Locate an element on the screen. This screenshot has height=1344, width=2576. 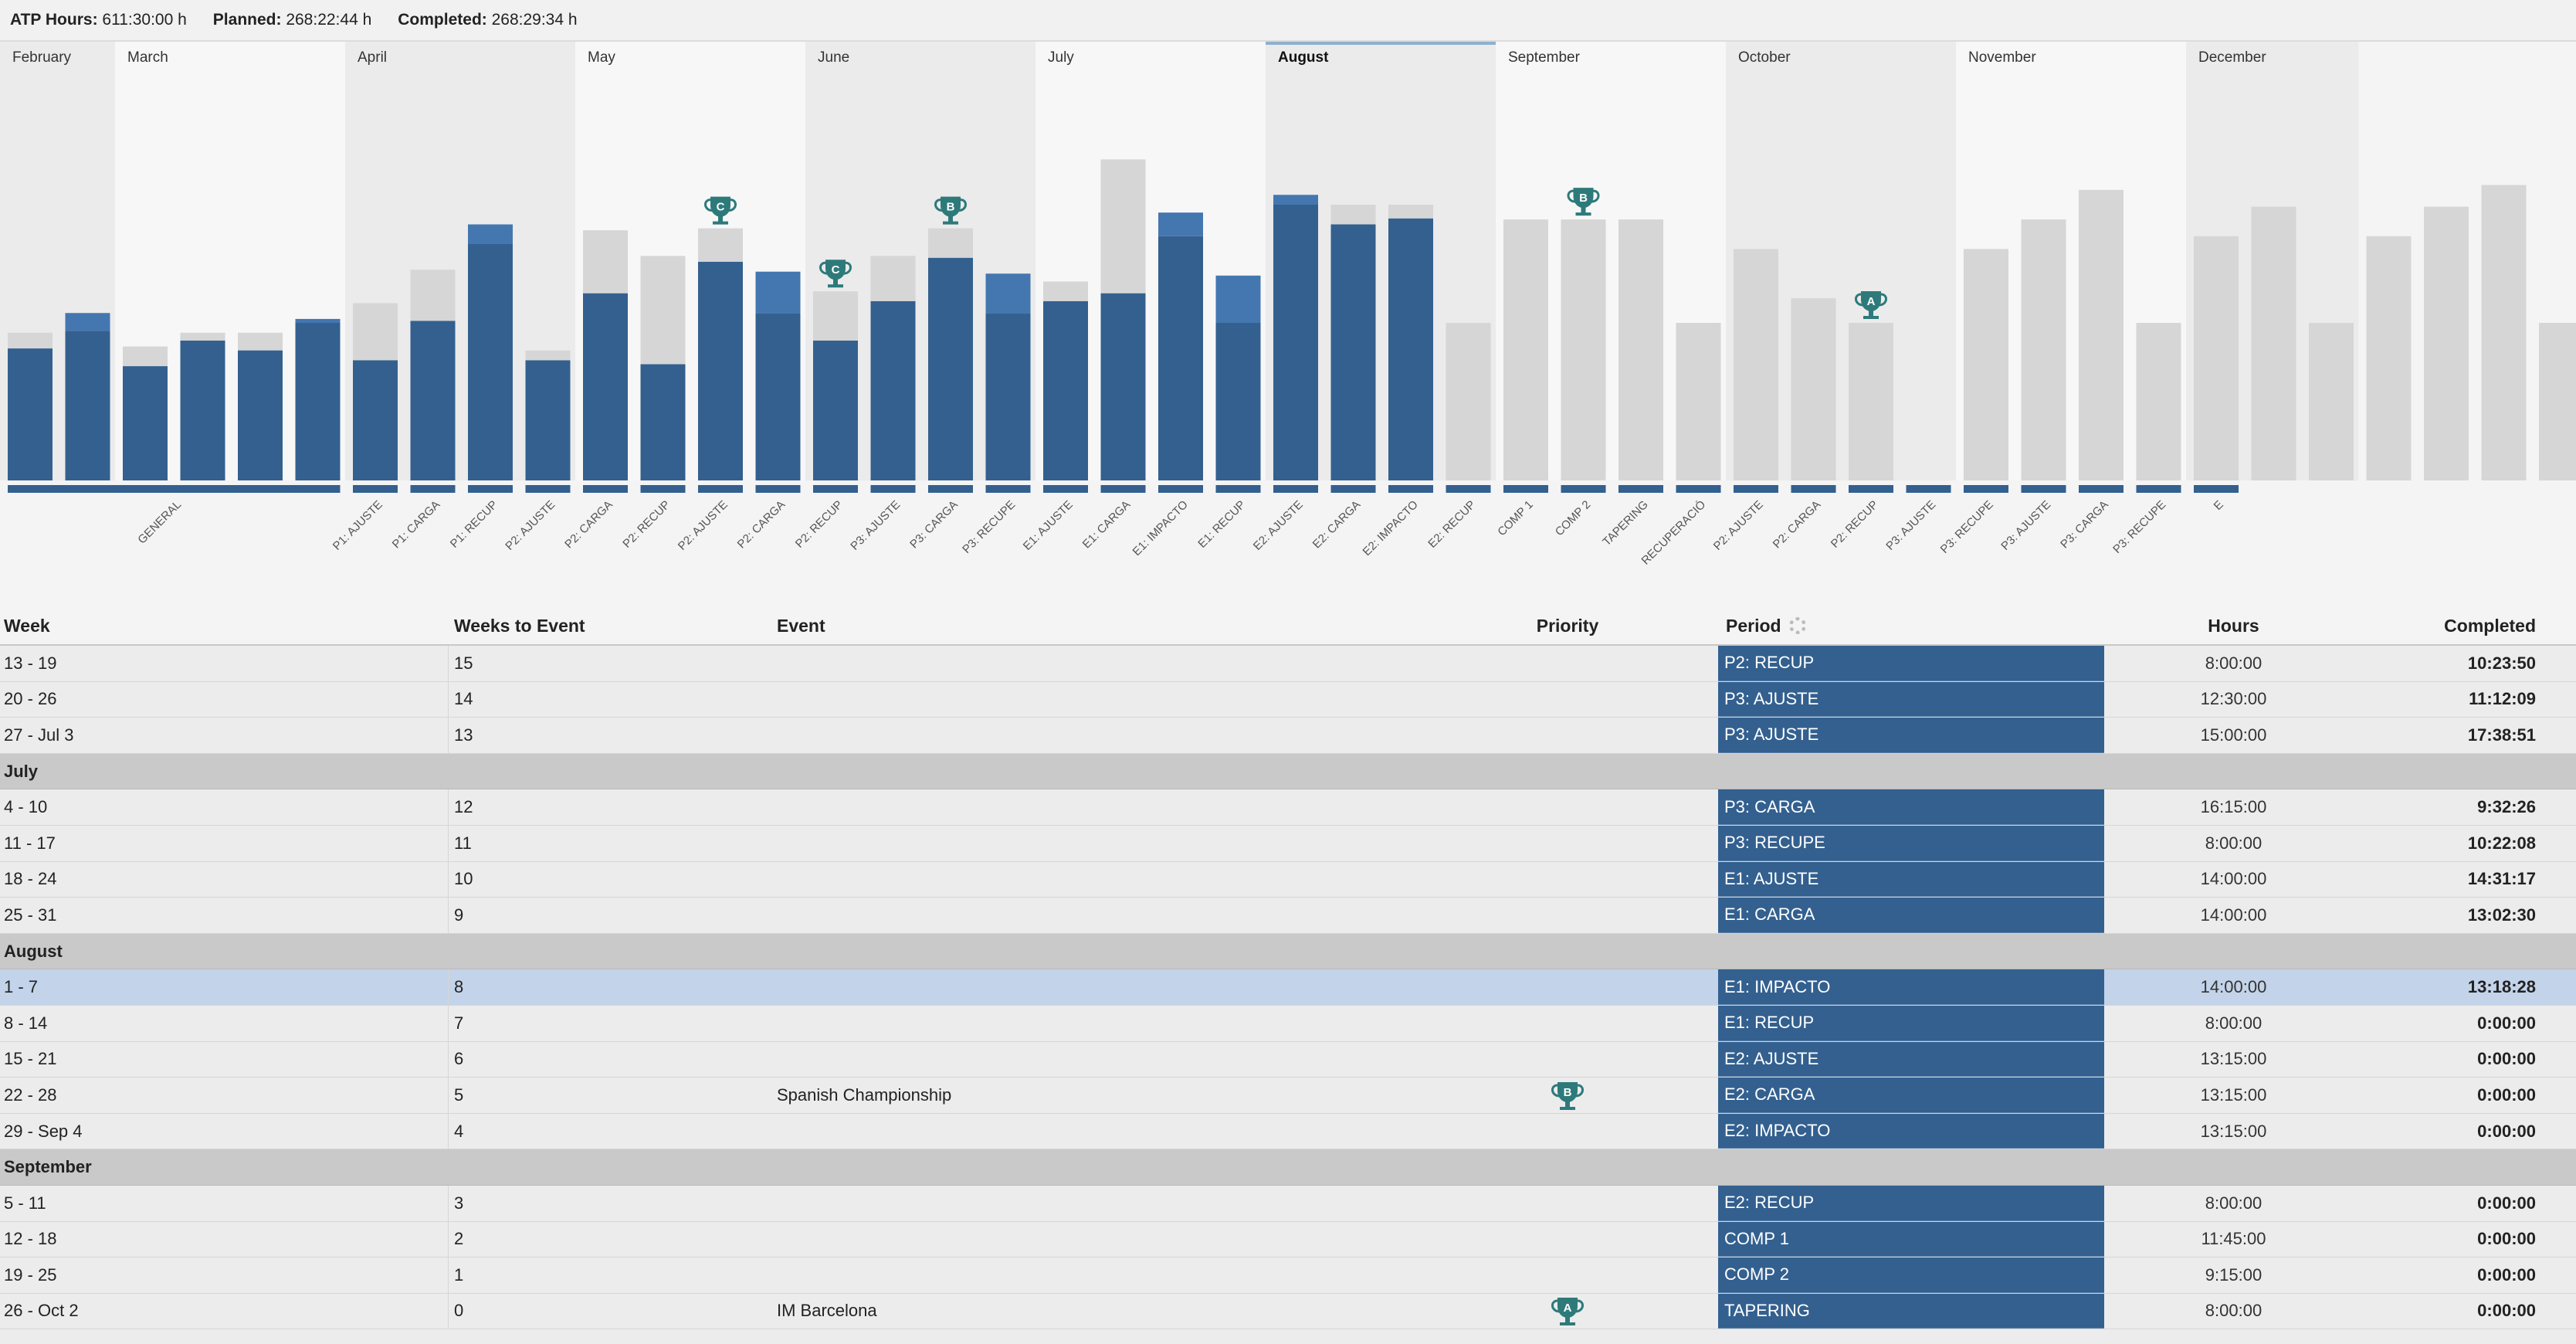
period-pill: E1: RECUP is located at coordinates (1911, 1023).